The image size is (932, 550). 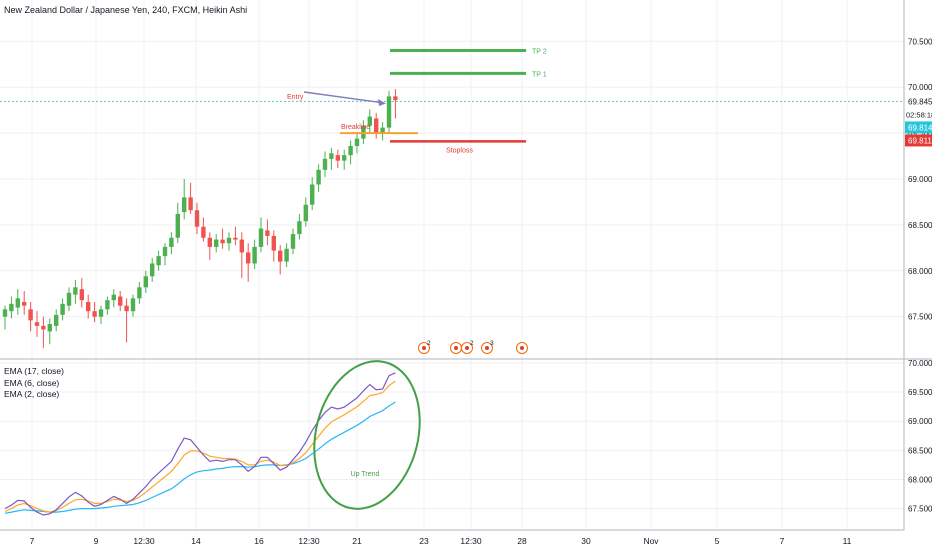 I want to click on entry-arrow, so click(x=344, y=97).